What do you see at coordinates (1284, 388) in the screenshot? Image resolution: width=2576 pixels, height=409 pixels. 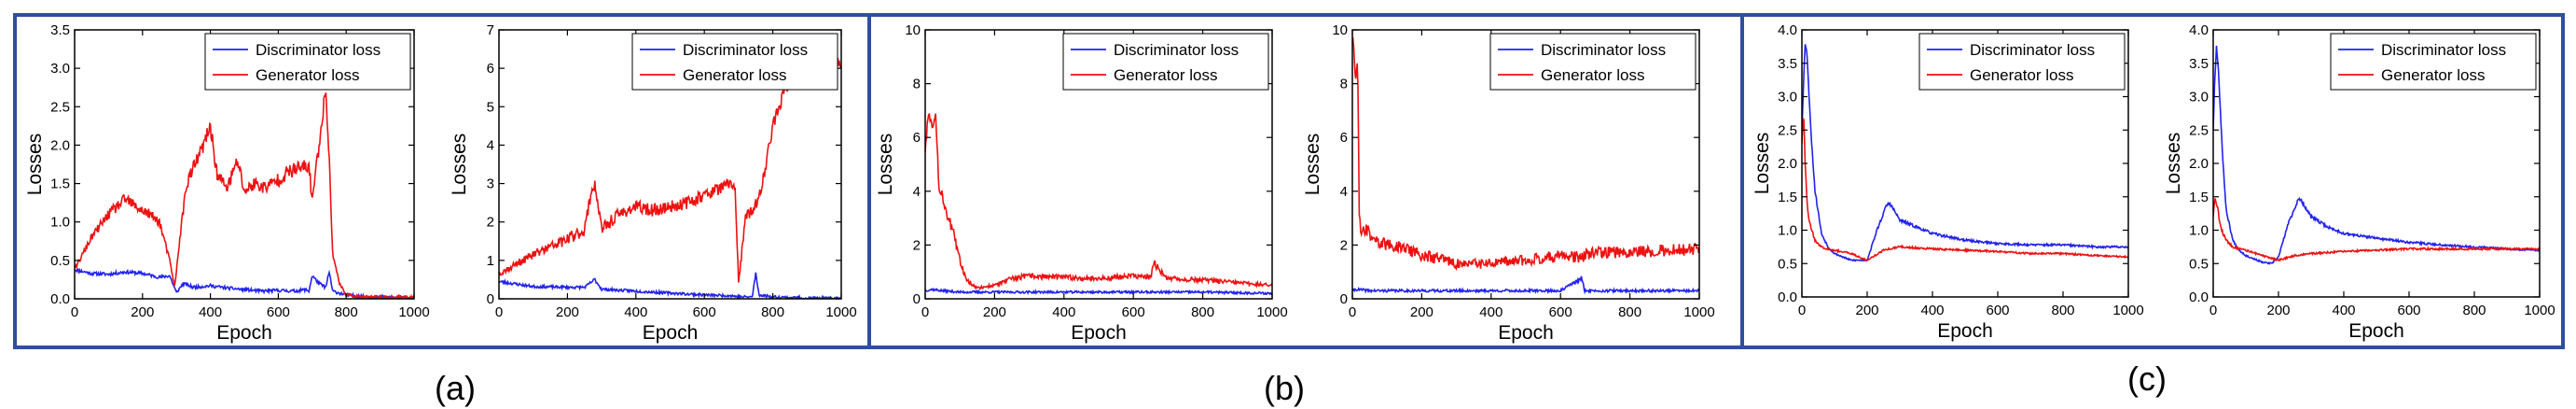 I see `panel-label-b: (b)` at bounding box center [1284, 388].